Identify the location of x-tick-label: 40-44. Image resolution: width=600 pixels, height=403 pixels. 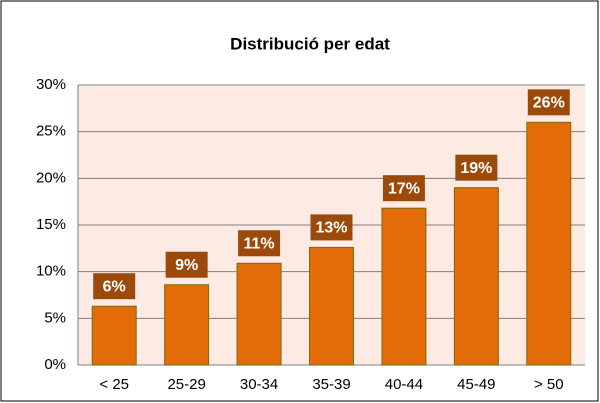
(404, 384).